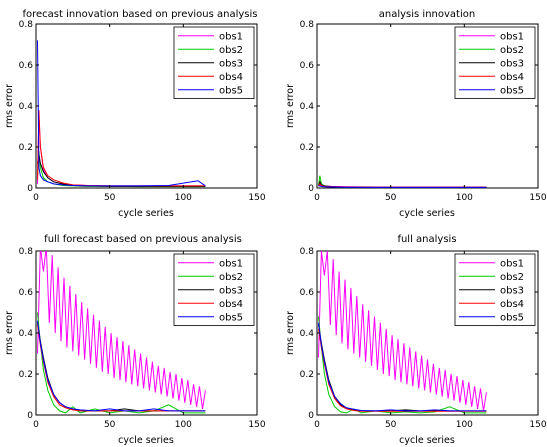  What do you see at coordinates (427, 14) in the screenshot?
I see `chart-title: analysis innovation` at bounding box center [427, 14].